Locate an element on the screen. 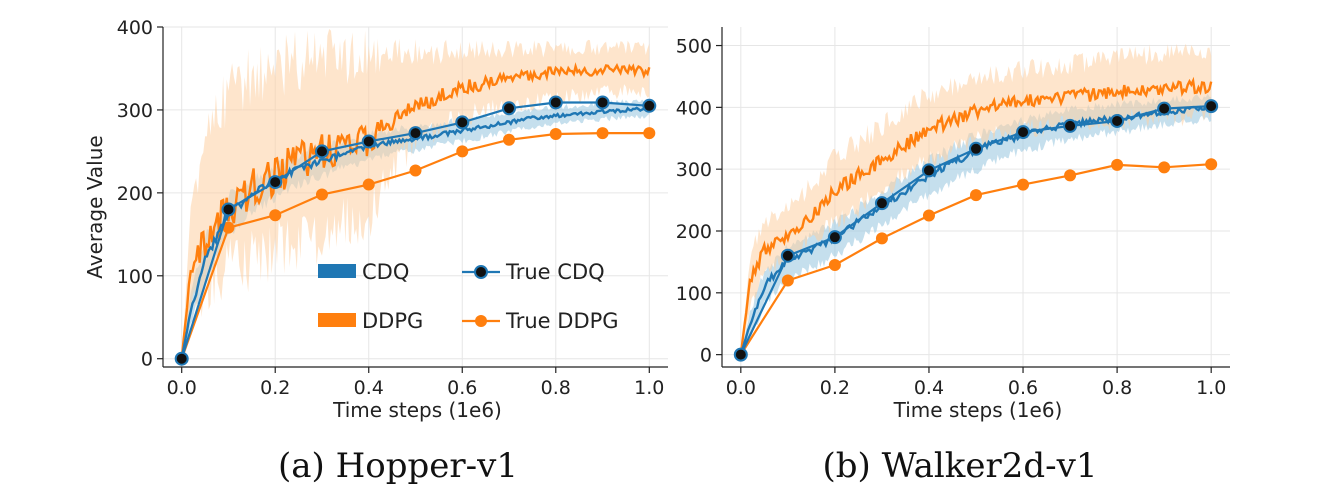 This screenshot has width=1335, height=500. legend-marker-true-ddpg is located at coordinates (481, 321).